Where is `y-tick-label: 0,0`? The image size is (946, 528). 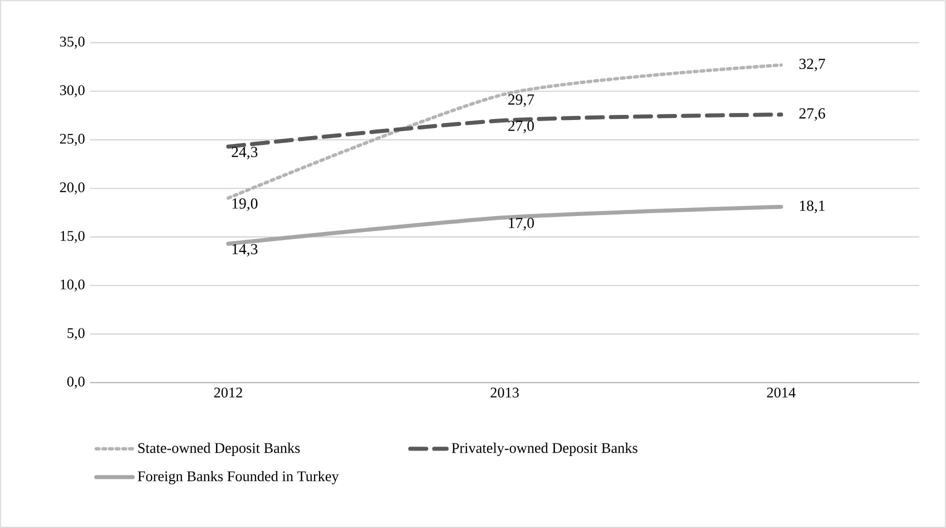 y-tick-label: 0,0 is located at coordinates (76, 382).